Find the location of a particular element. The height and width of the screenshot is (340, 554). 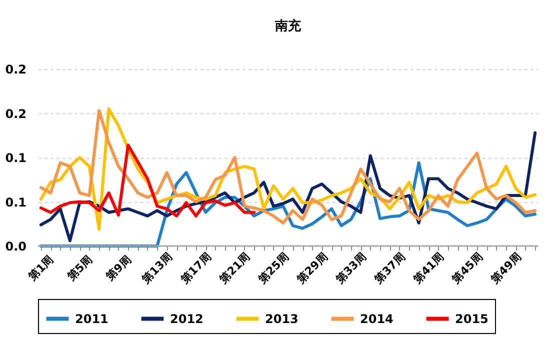

x-tick-label: 第21周 is located at coordinates (234, 268).